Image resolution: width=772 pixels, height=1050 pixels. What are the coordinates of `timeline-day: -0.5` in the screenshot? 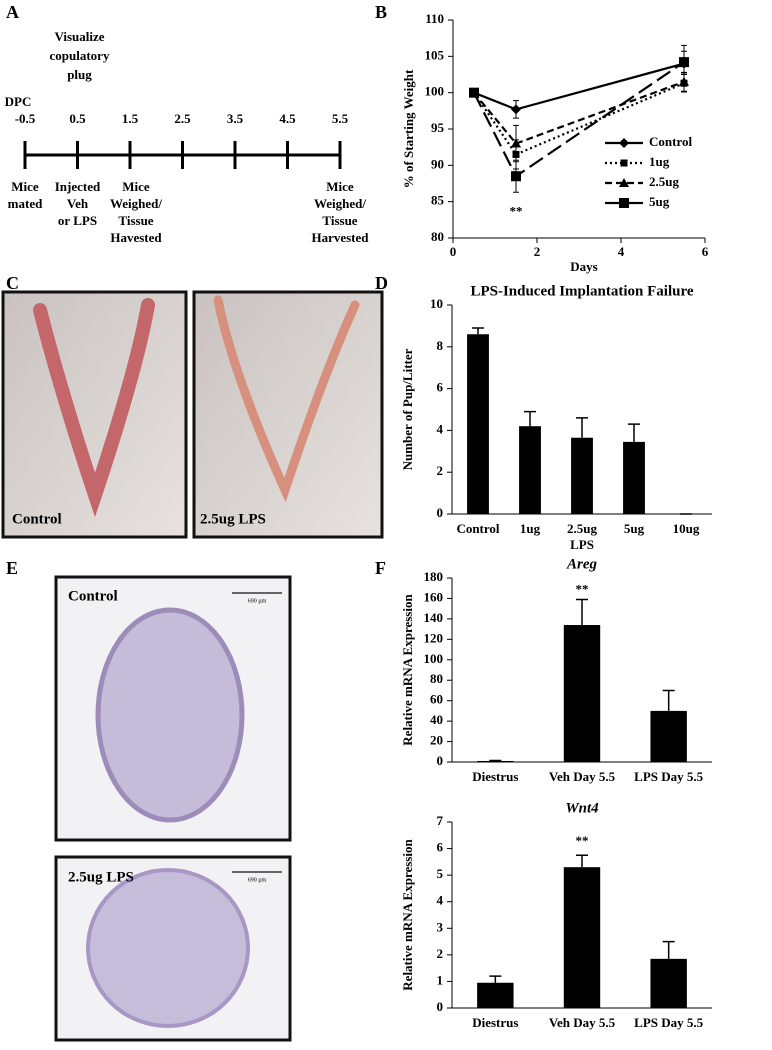 It's located at (25, 118).